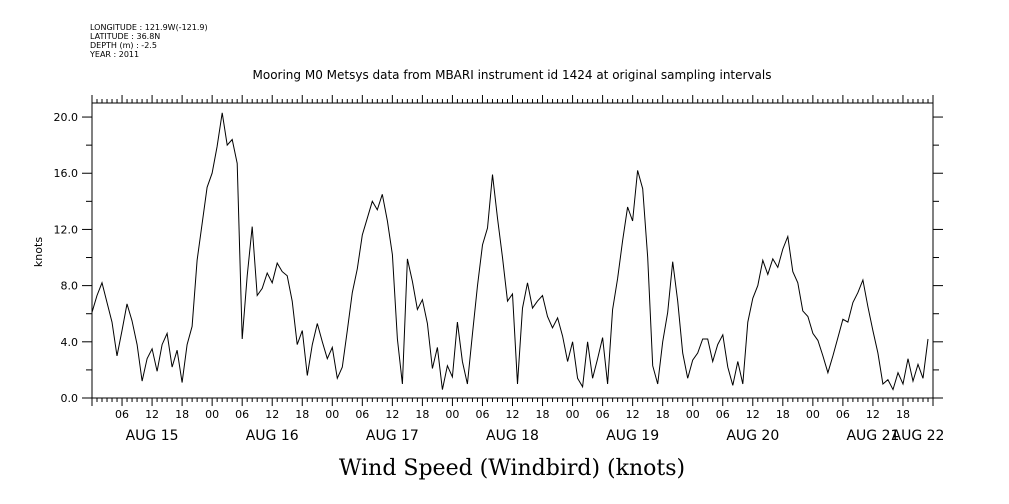 This screenshot has width=1009, height=504. What do you see at coordinates (152, 436) in the screenshot?
I see `x-day-label: AUG 15` at bounding box center [152, 436].